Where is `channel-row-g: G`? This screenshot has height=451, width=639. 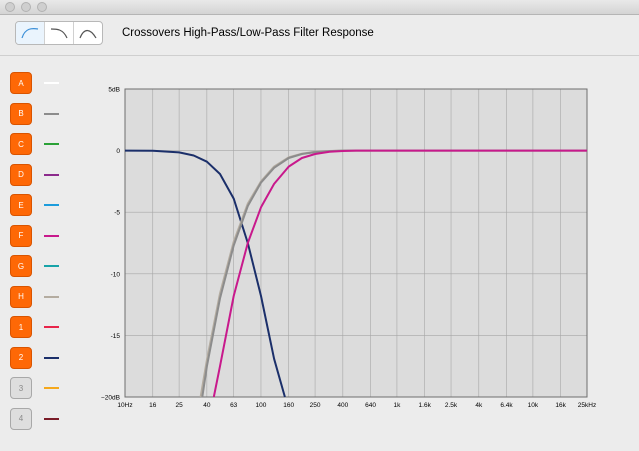 channel-row-g: G is located at coordinates (40, 266).